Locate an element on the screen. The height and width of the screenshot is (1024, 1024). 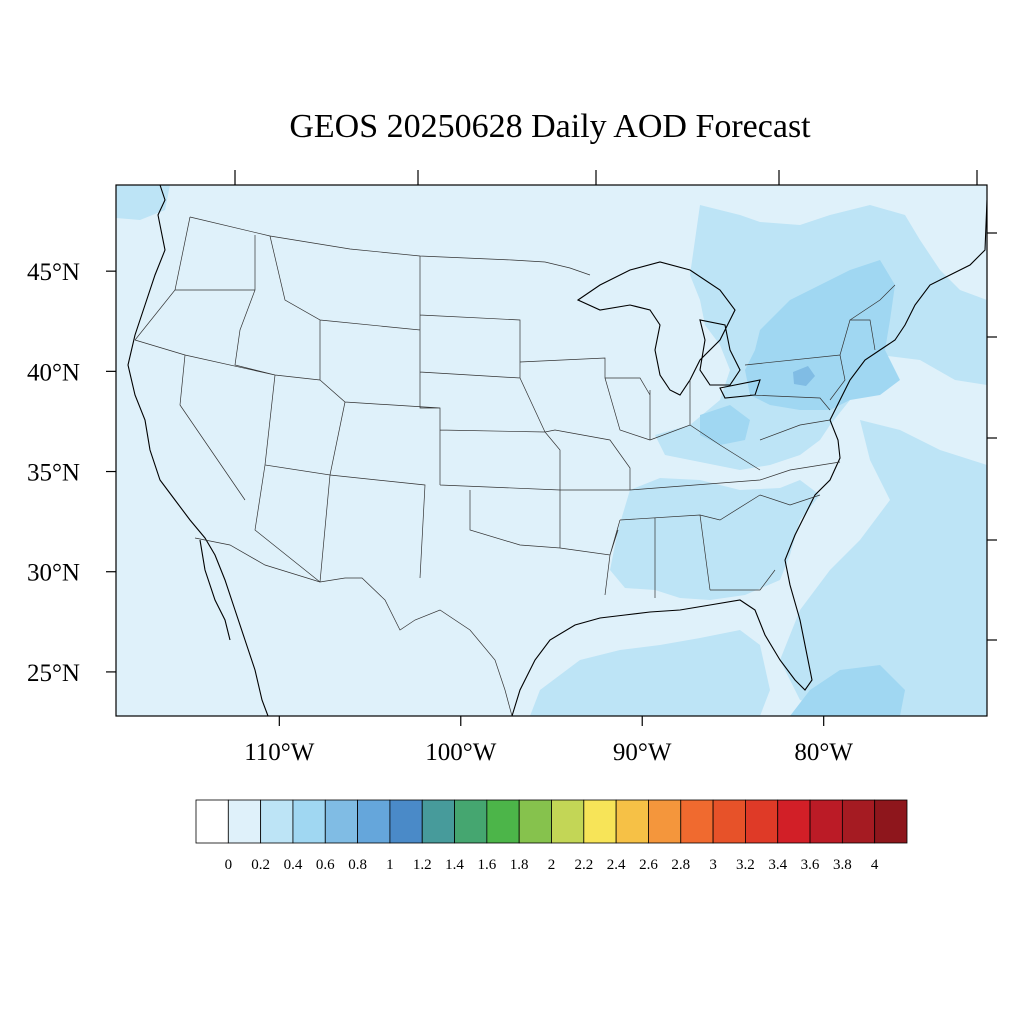
colorbar-label: 3.2 is located at coordinates (745, 865).